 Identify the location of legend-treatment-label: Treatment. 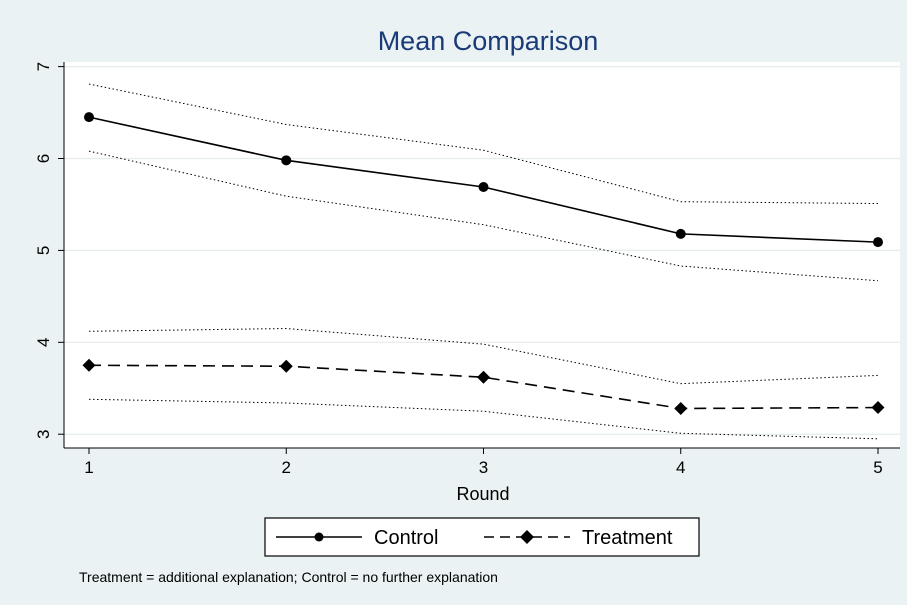
(627, 538).